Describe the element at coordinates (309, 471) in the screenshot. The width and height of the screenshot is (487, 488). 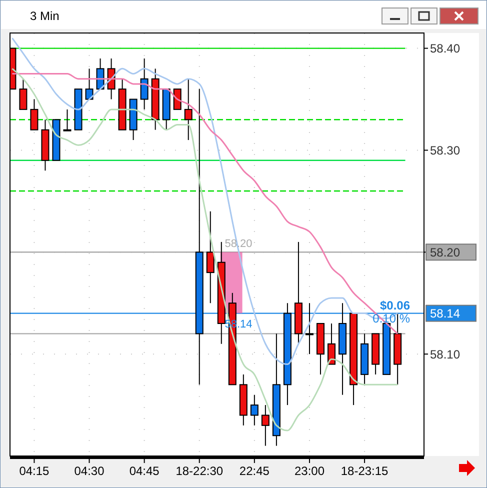
I see `x-tick-label: 23:00` at that location.